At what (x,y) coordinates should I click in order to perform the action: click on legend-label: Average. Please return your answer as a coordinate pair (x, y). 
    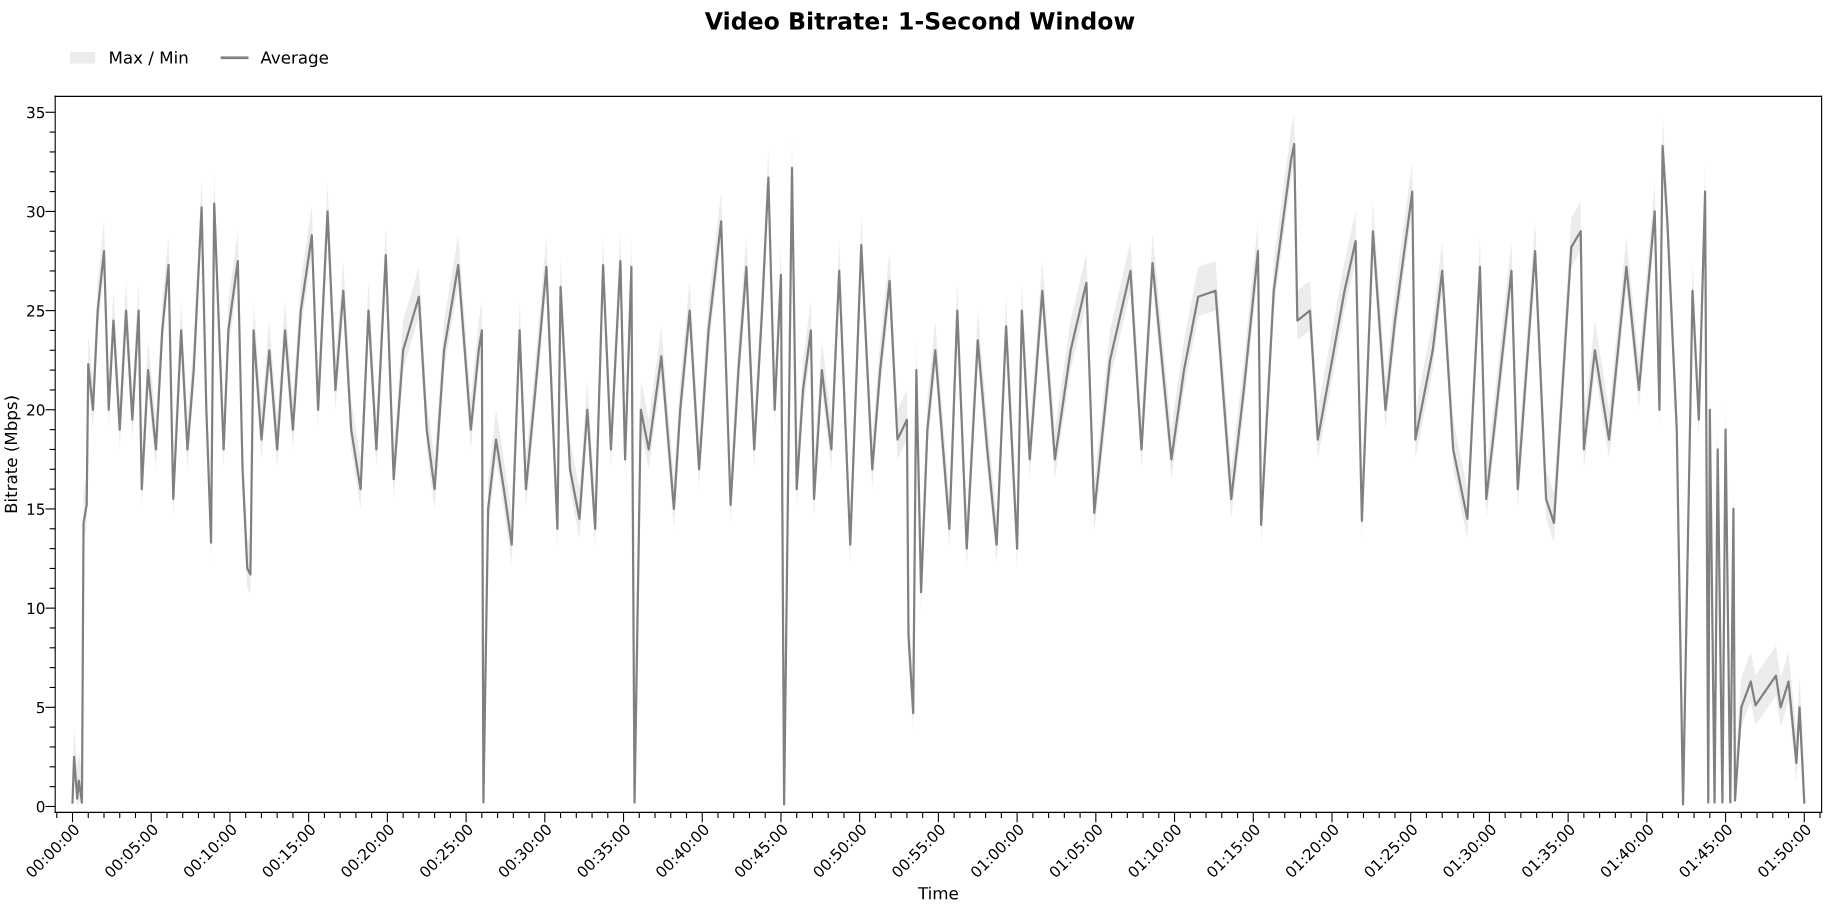
    Looking at the image, I should click on (294, 59).